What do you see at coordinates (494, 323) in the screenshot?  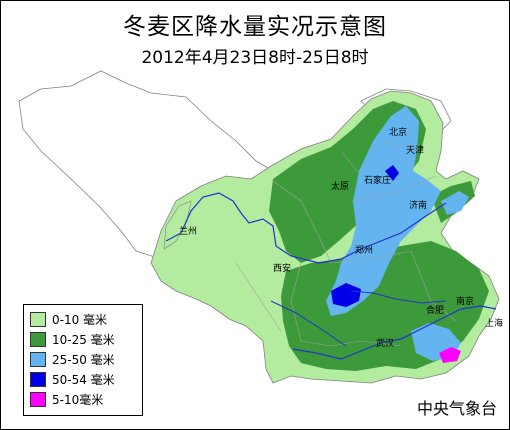 I see `city-label-shanghai: 上海` at bounding box center [494, 323].